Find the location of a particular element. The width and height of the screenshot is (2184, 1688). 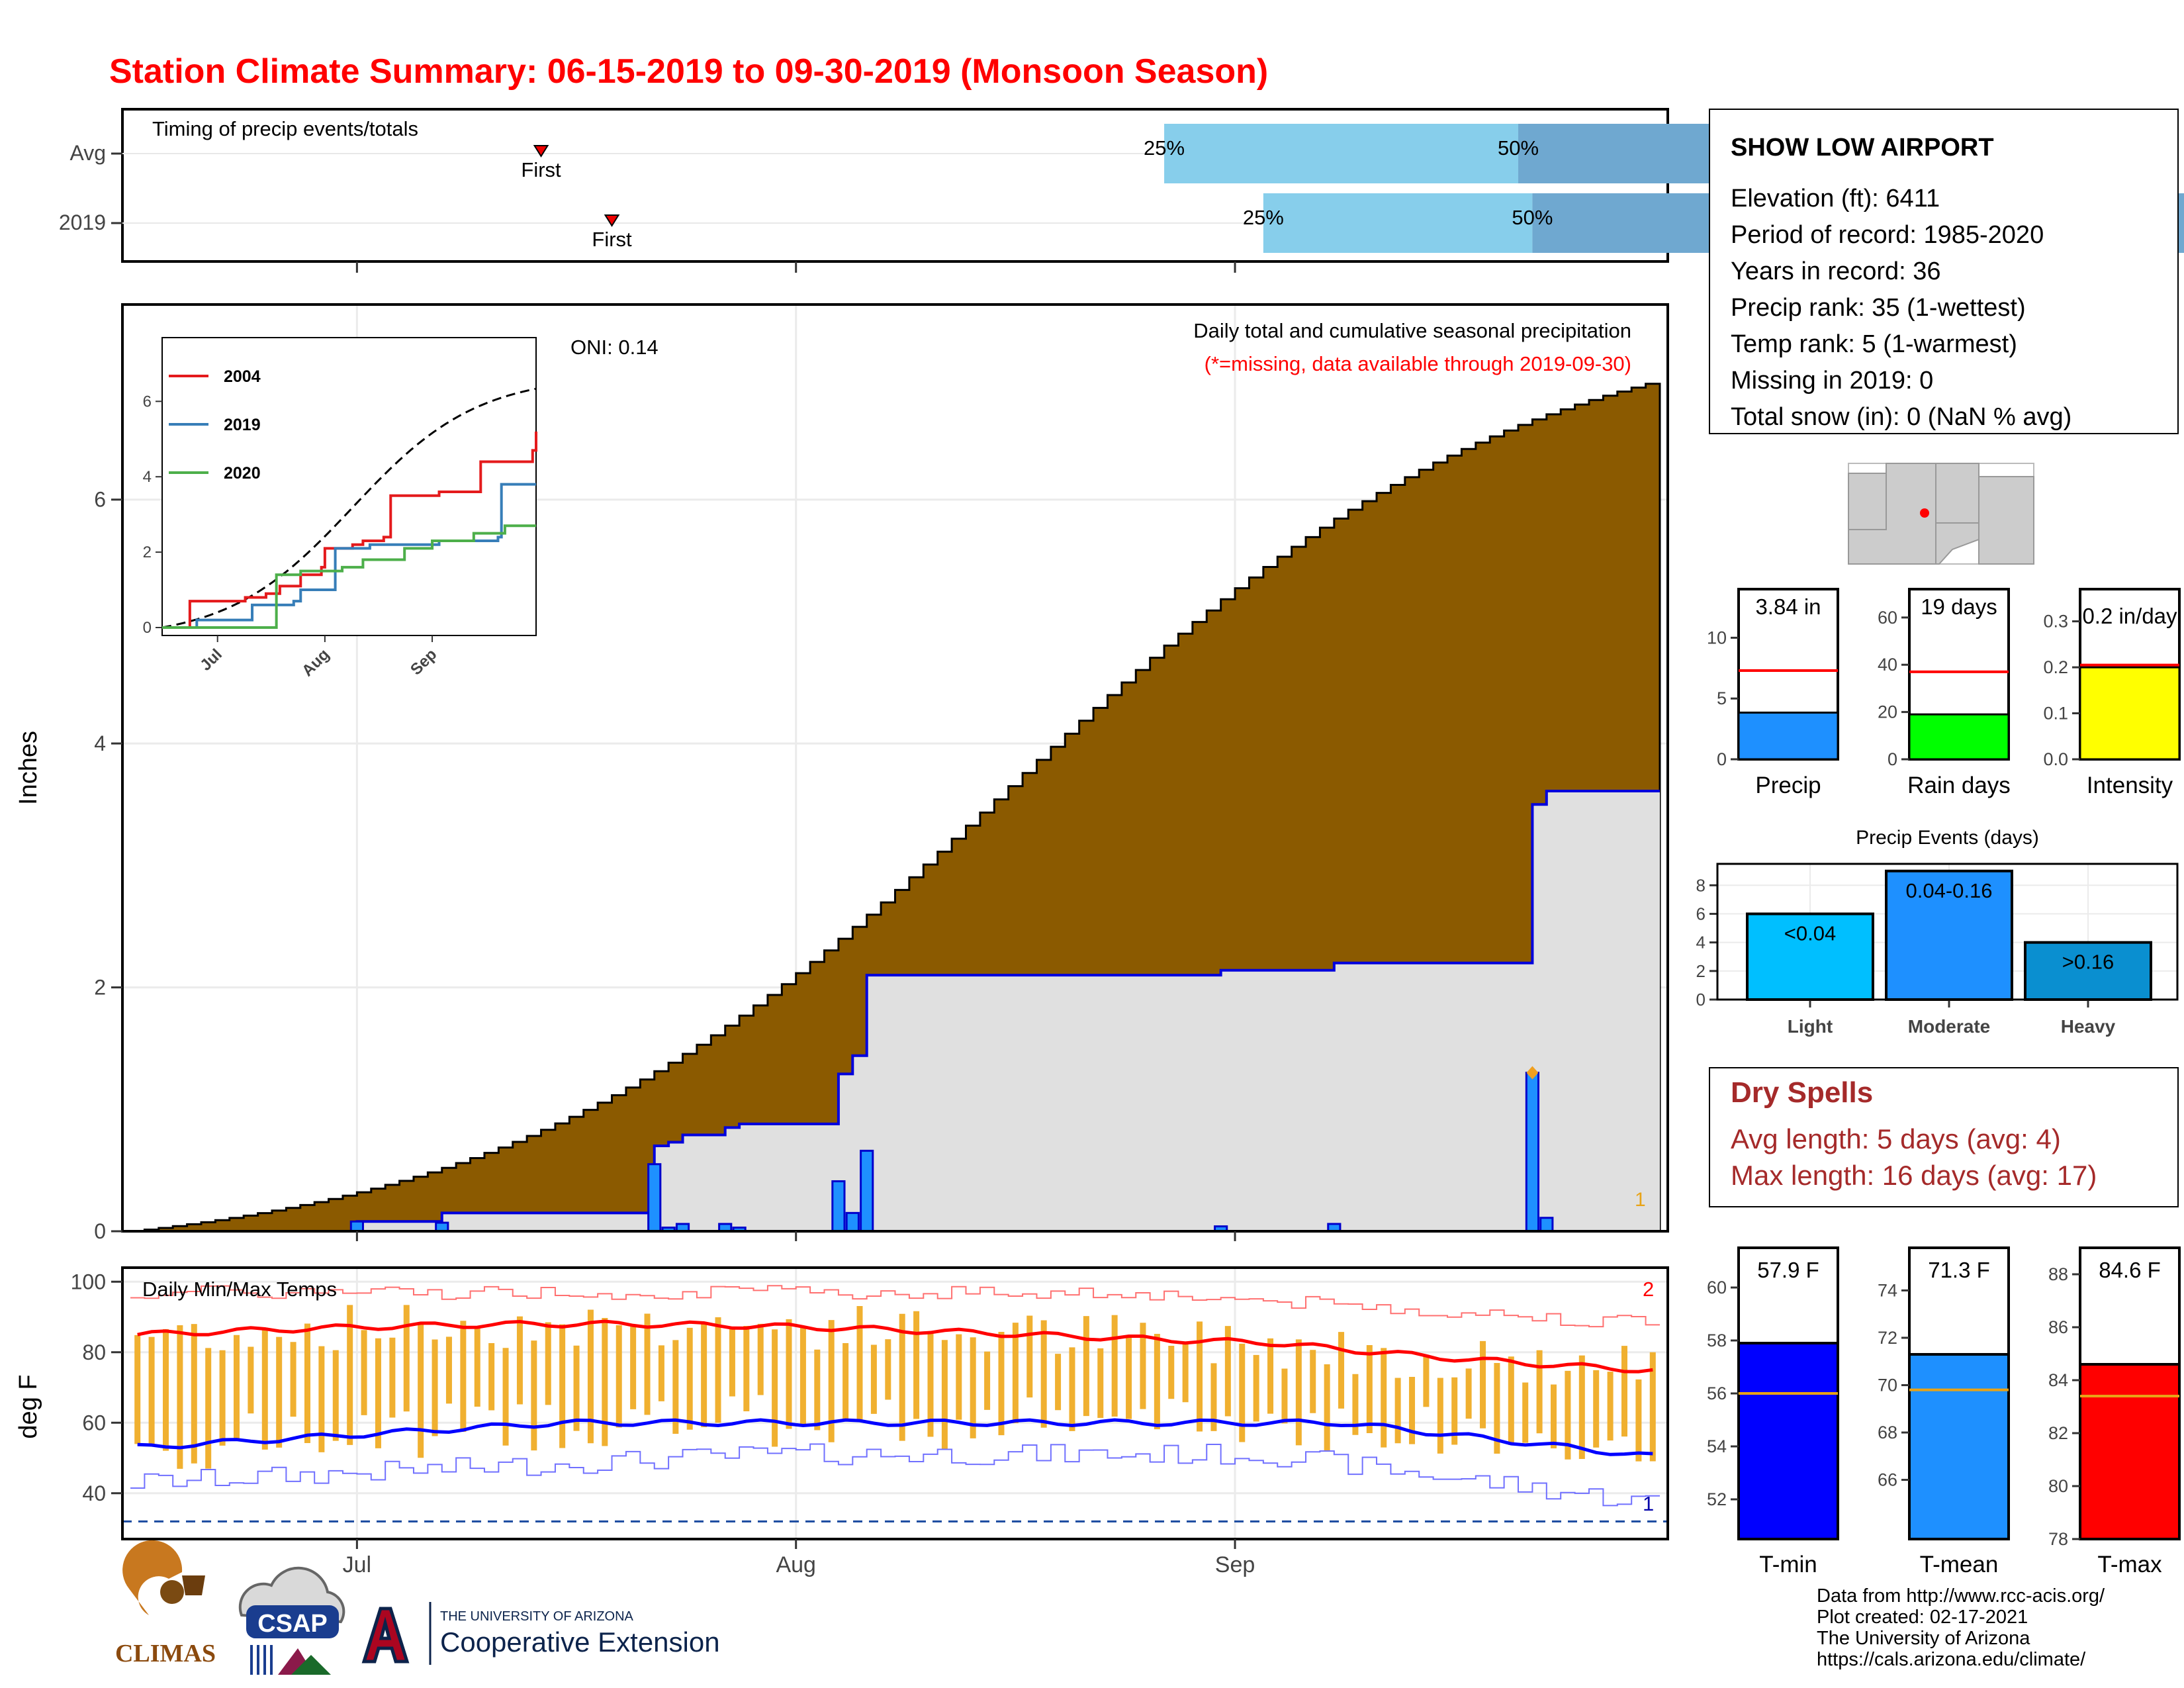

temp-y-label: 100 is located at coordinates (88, 1281).